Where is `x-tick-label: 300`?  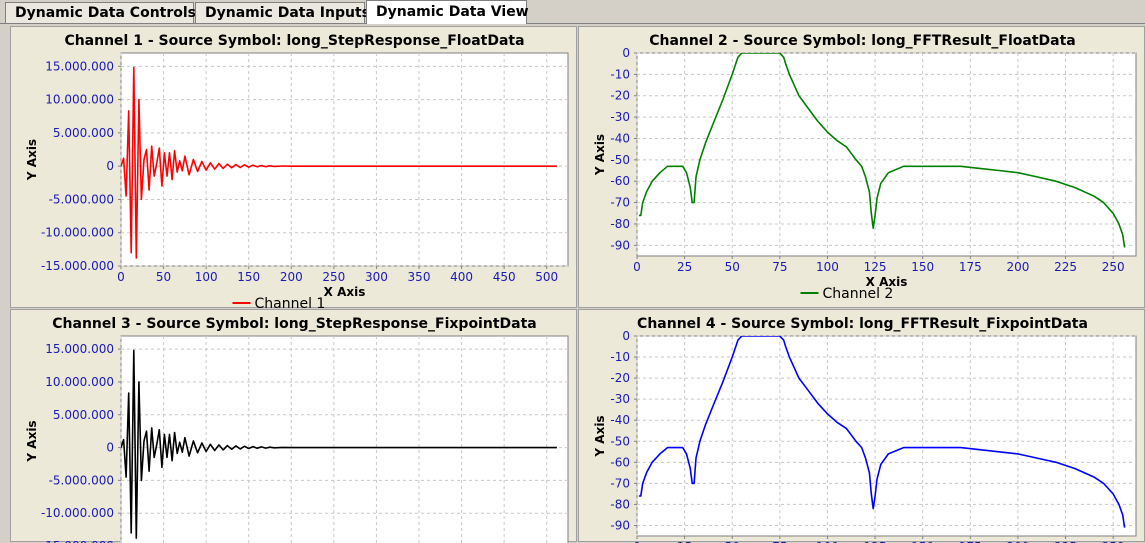 x-tick-label: 300 is located at coordinates (376, 277).